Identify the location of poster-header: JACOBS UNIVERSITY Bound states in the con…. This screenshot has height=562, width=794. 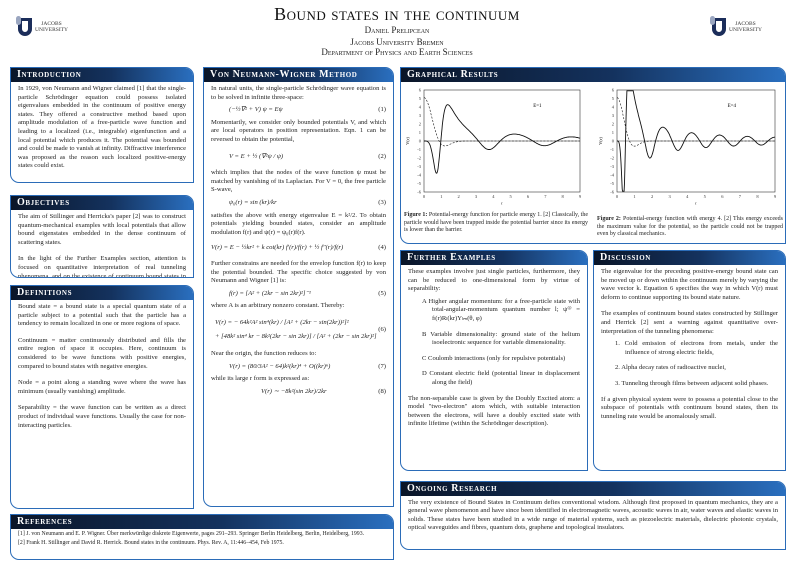
(397, 31).